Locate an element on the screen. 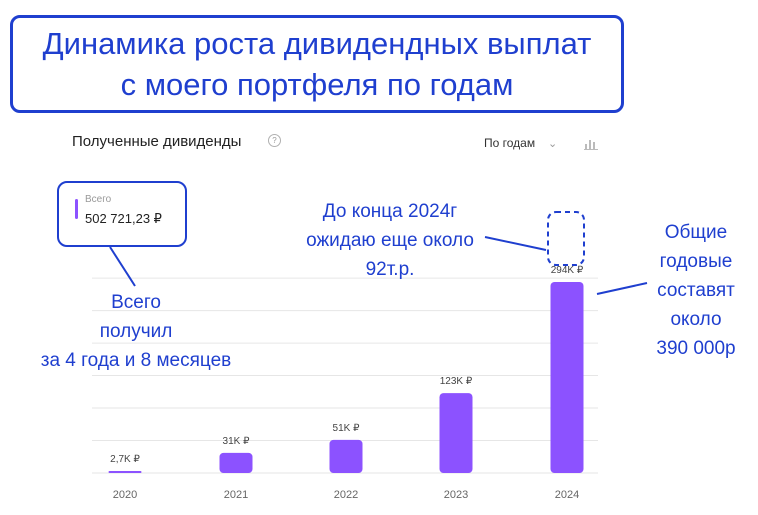  connector-expected is located at coordinates (515, 243).